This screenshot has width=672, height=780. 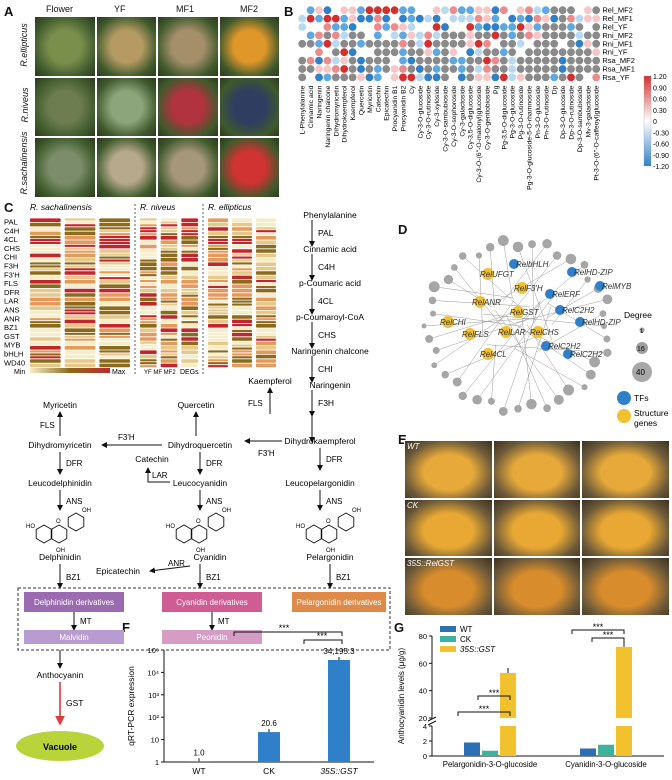 What do you see at coordinates (401, 696) in the screenshot?
I see `y-axis-label: Anthocyanidin levels (μg/g)` at bounding box center [401, 696].